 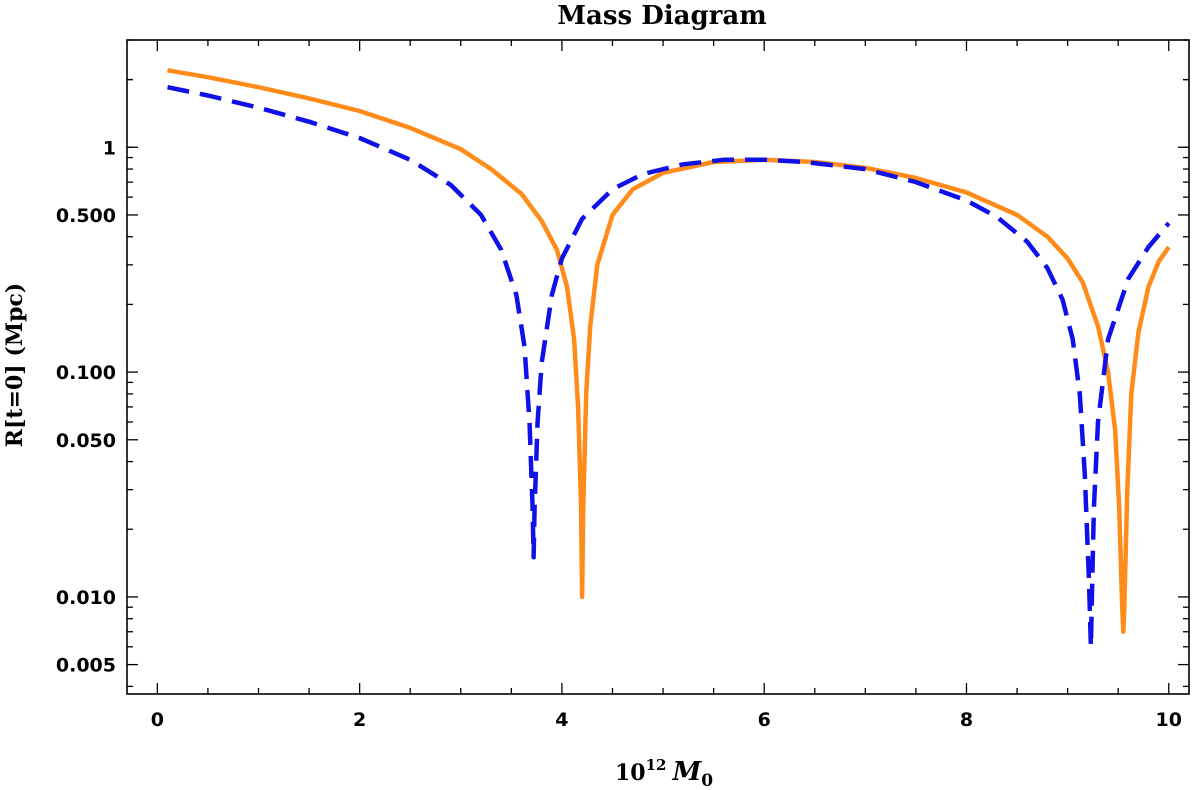 I want to click on y-tick-label: 0.010, so click(x=86, y=598).